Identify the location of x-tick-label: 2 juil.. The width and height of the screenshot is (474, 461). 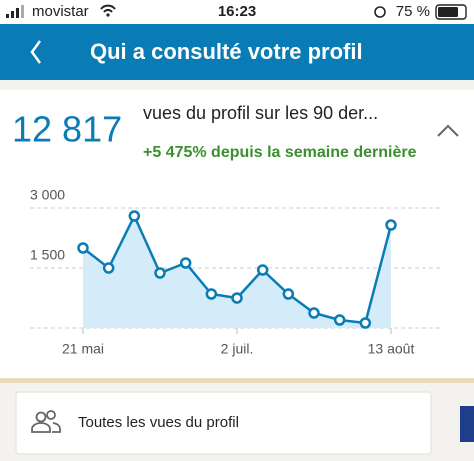
(237, 349).